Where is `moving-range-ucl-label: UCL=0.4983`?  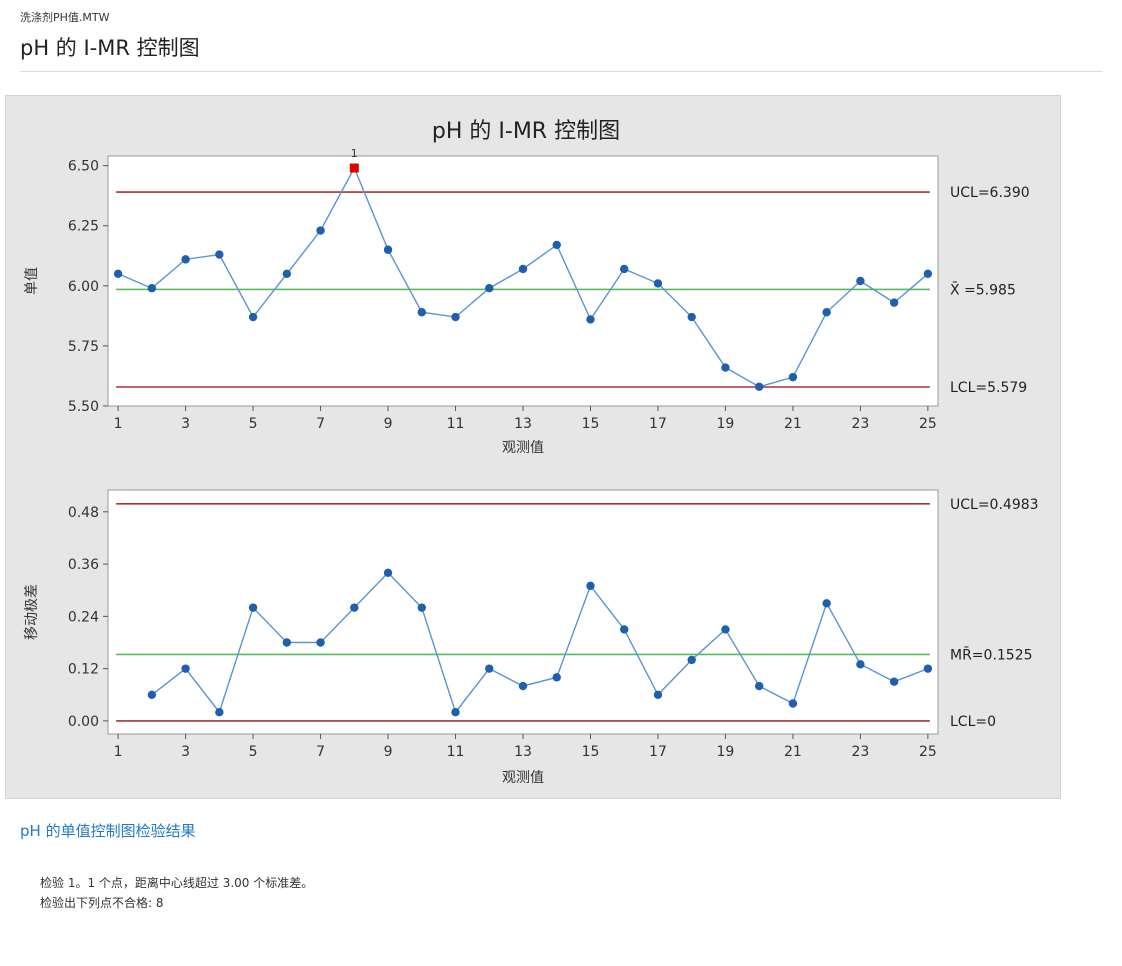 moving-range-ucl-label: UCL=0.4983 is located at coordinates (994, 505).